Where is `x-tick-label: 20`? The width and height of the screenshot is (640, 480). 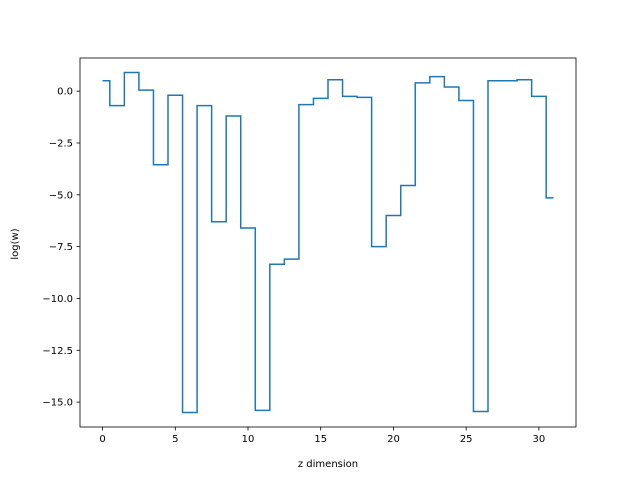
x-tick-label: 20 is located at coordinates (393, 439).